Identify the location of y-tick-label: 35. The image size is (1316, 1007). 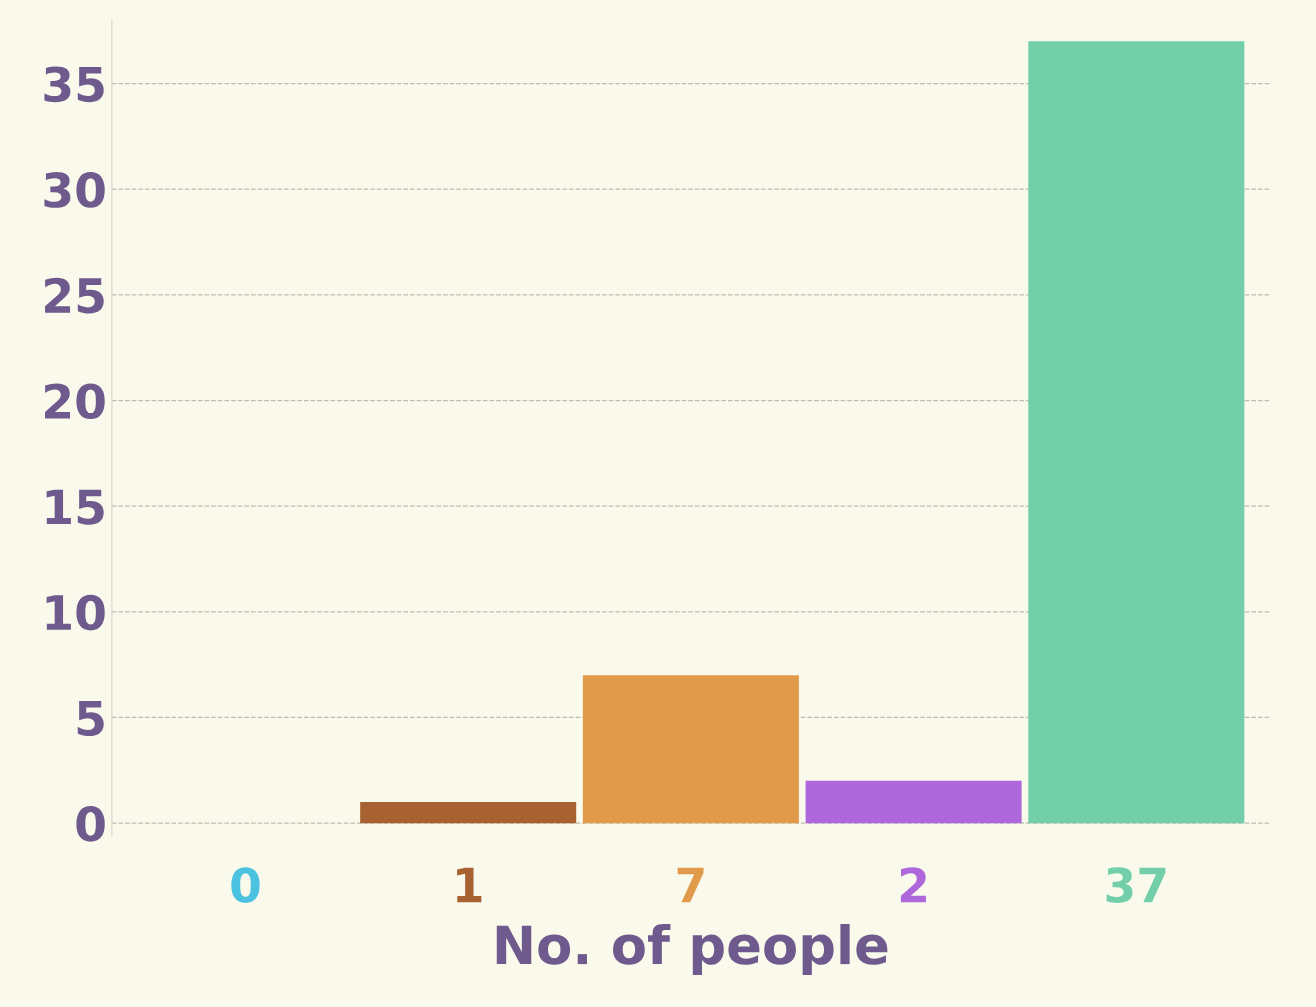
(74, 84).